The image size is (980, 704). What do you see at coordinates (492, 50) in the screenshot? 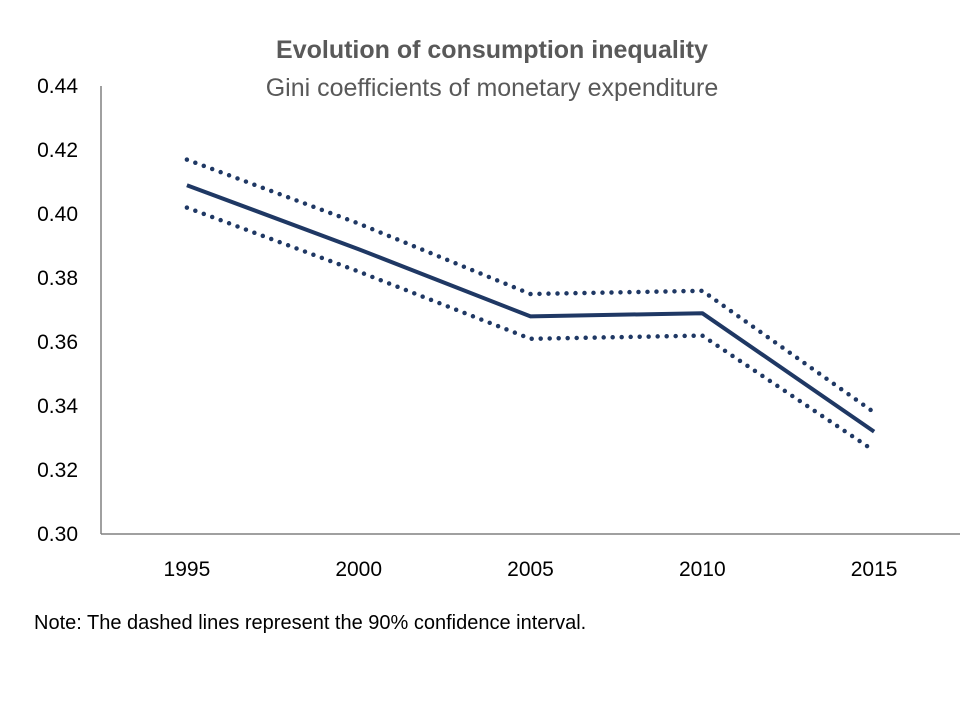
I see `chart-title: Evolution of consumption inequality` at bounding box center [492, 50].